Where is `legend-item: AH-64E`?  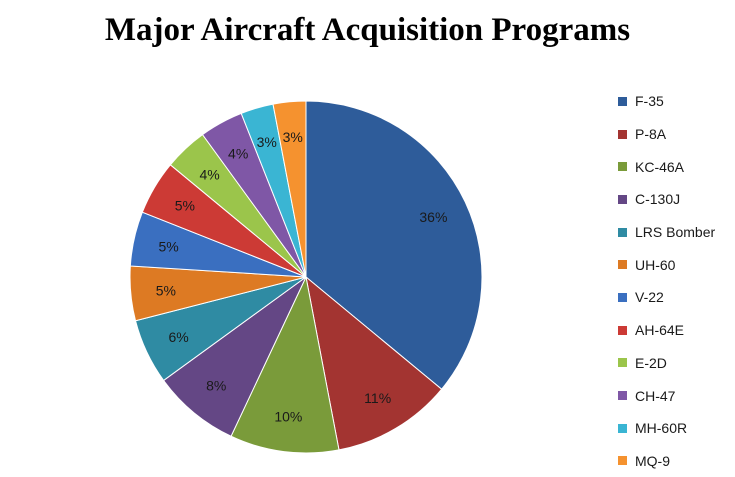
legend-item: AH-64E is located at coordinates (666, 330).